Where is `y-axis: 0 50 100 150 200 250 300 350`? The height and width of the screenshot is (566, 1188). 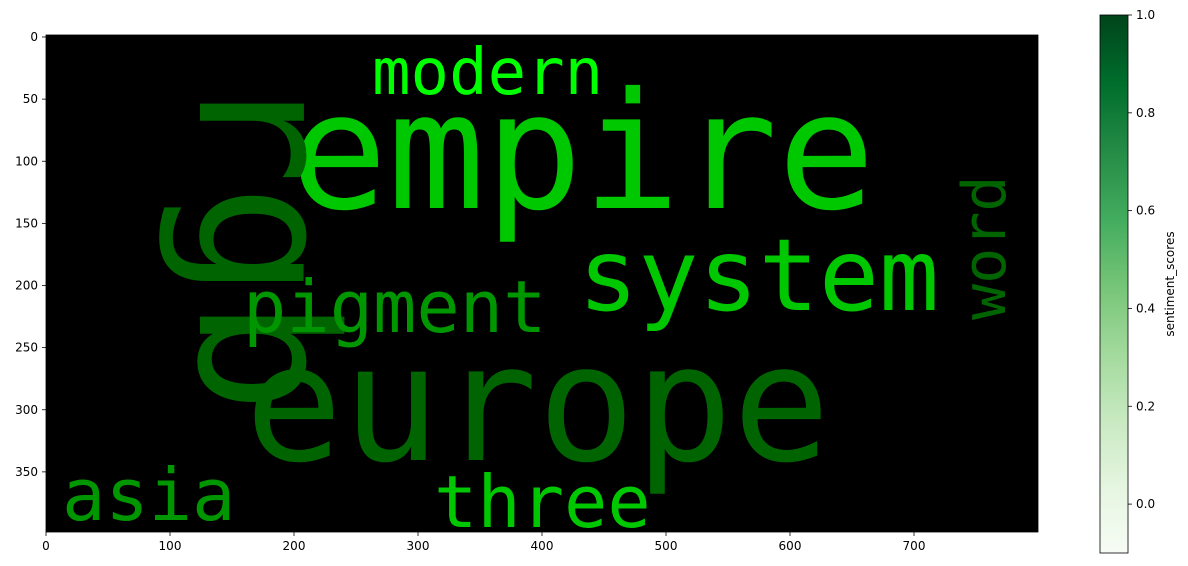
y-axis: 0 50 100 150 200 250 300 350 is located at coordinates (30, 254).